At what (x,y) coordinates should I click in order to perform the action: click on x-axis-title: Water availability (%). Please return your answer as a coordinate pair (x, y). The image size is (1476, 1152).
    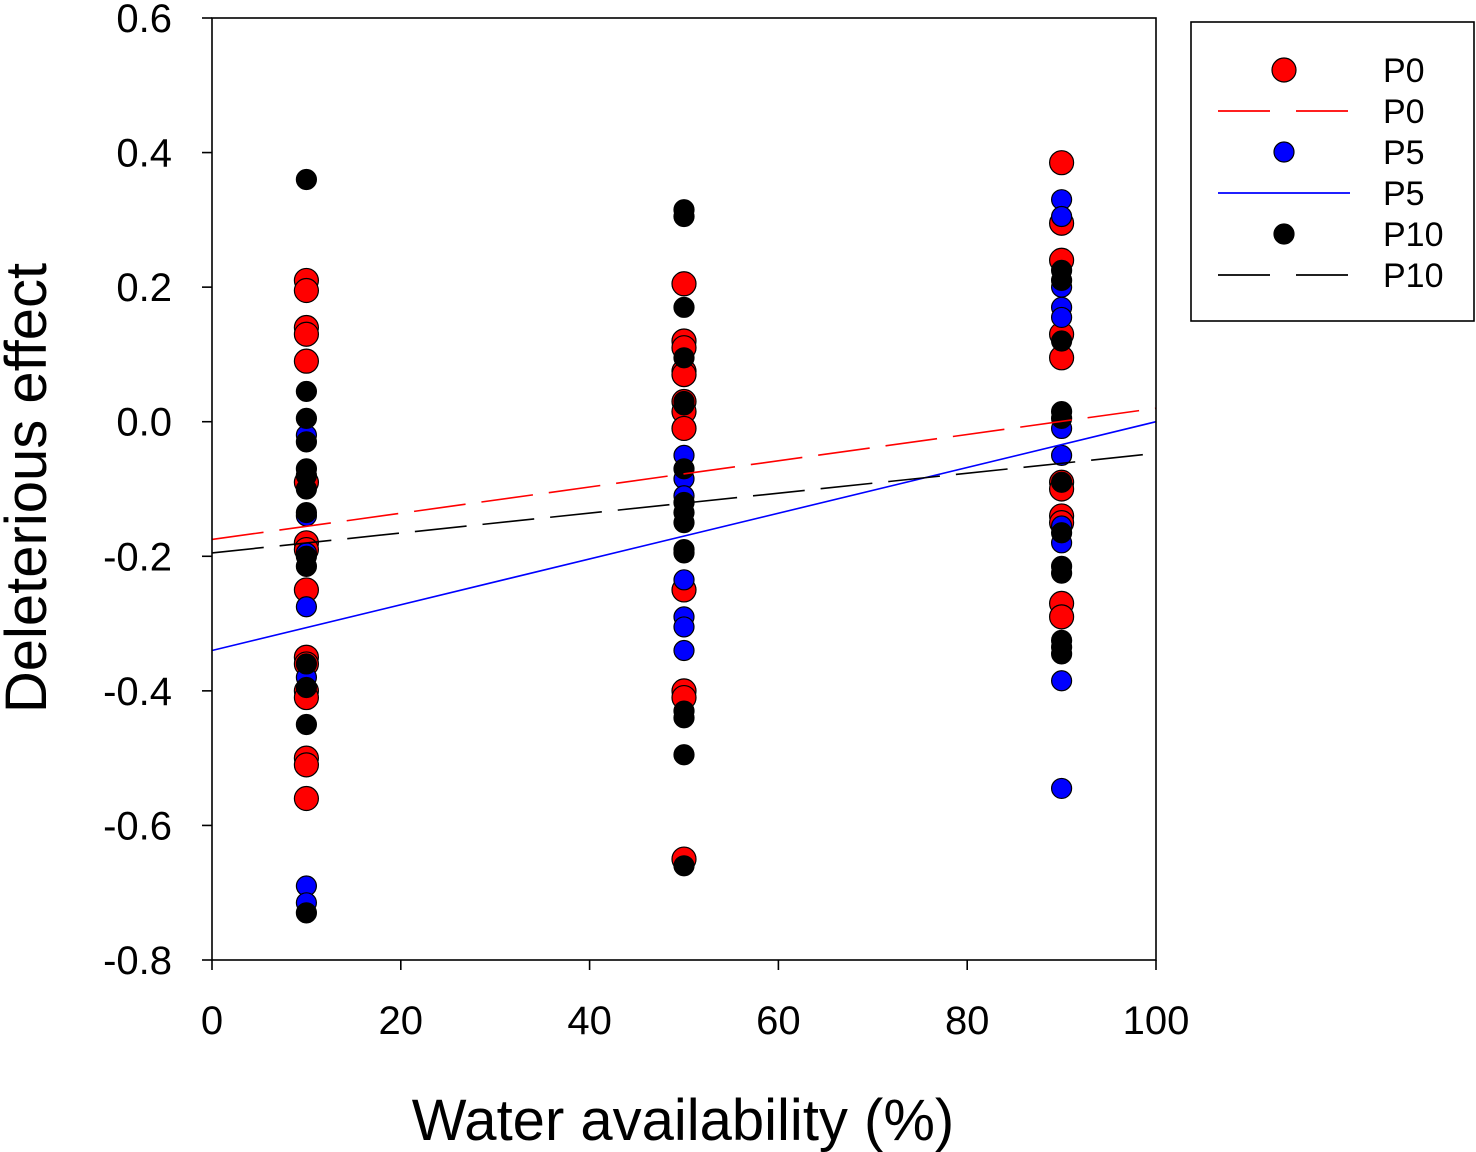
    Looking at the image, I should click on (683, 1120).